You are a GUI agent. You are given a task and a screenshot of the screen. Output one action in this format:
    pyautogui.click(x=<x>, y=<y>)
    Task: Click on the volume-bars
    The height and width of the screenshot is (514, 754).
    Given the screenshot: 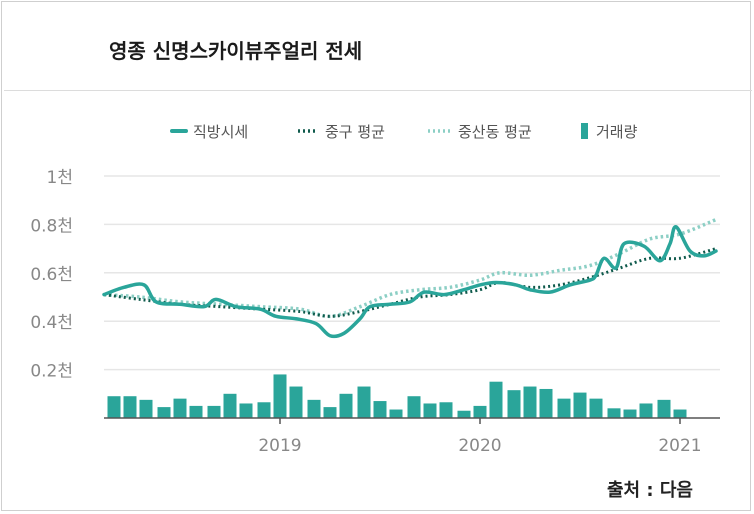 What is the action you would take?
    pyautogui.click(x=397, y=396)
    